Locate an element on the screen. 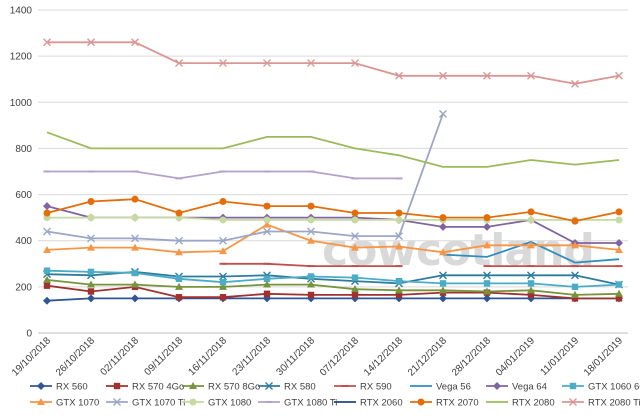  legend-label: GTX 1070 Ti is located at coordinates (158, 403).